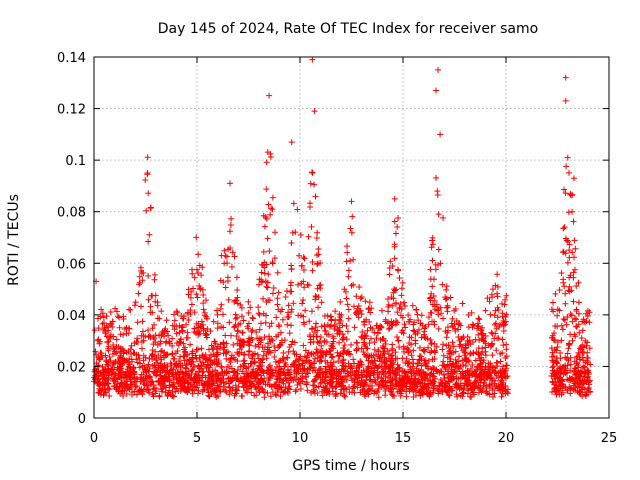 This screenshot has width=640, height=480. What do you see at coordinates (14, 240) in the screenshot?
I see `y-axis-label: ROTI / TECUs` at bounding box center [14, 240].